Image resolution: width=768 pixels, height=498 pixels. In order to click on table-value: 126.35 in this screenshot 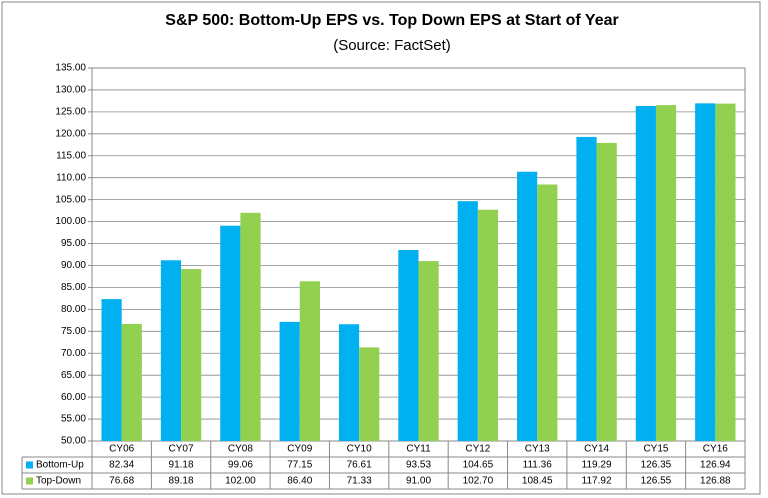, I will do `click(656, 465)`.